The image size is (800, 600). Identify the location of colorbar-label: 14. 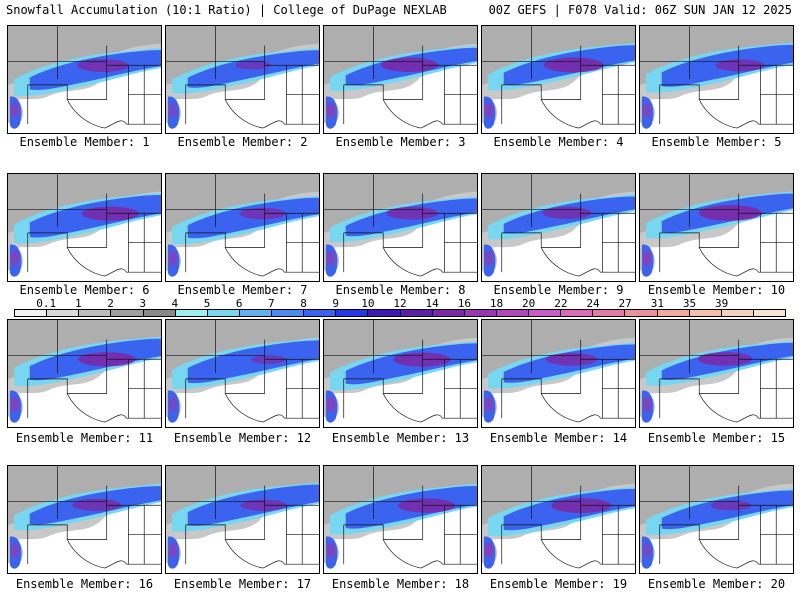
(432, 303).